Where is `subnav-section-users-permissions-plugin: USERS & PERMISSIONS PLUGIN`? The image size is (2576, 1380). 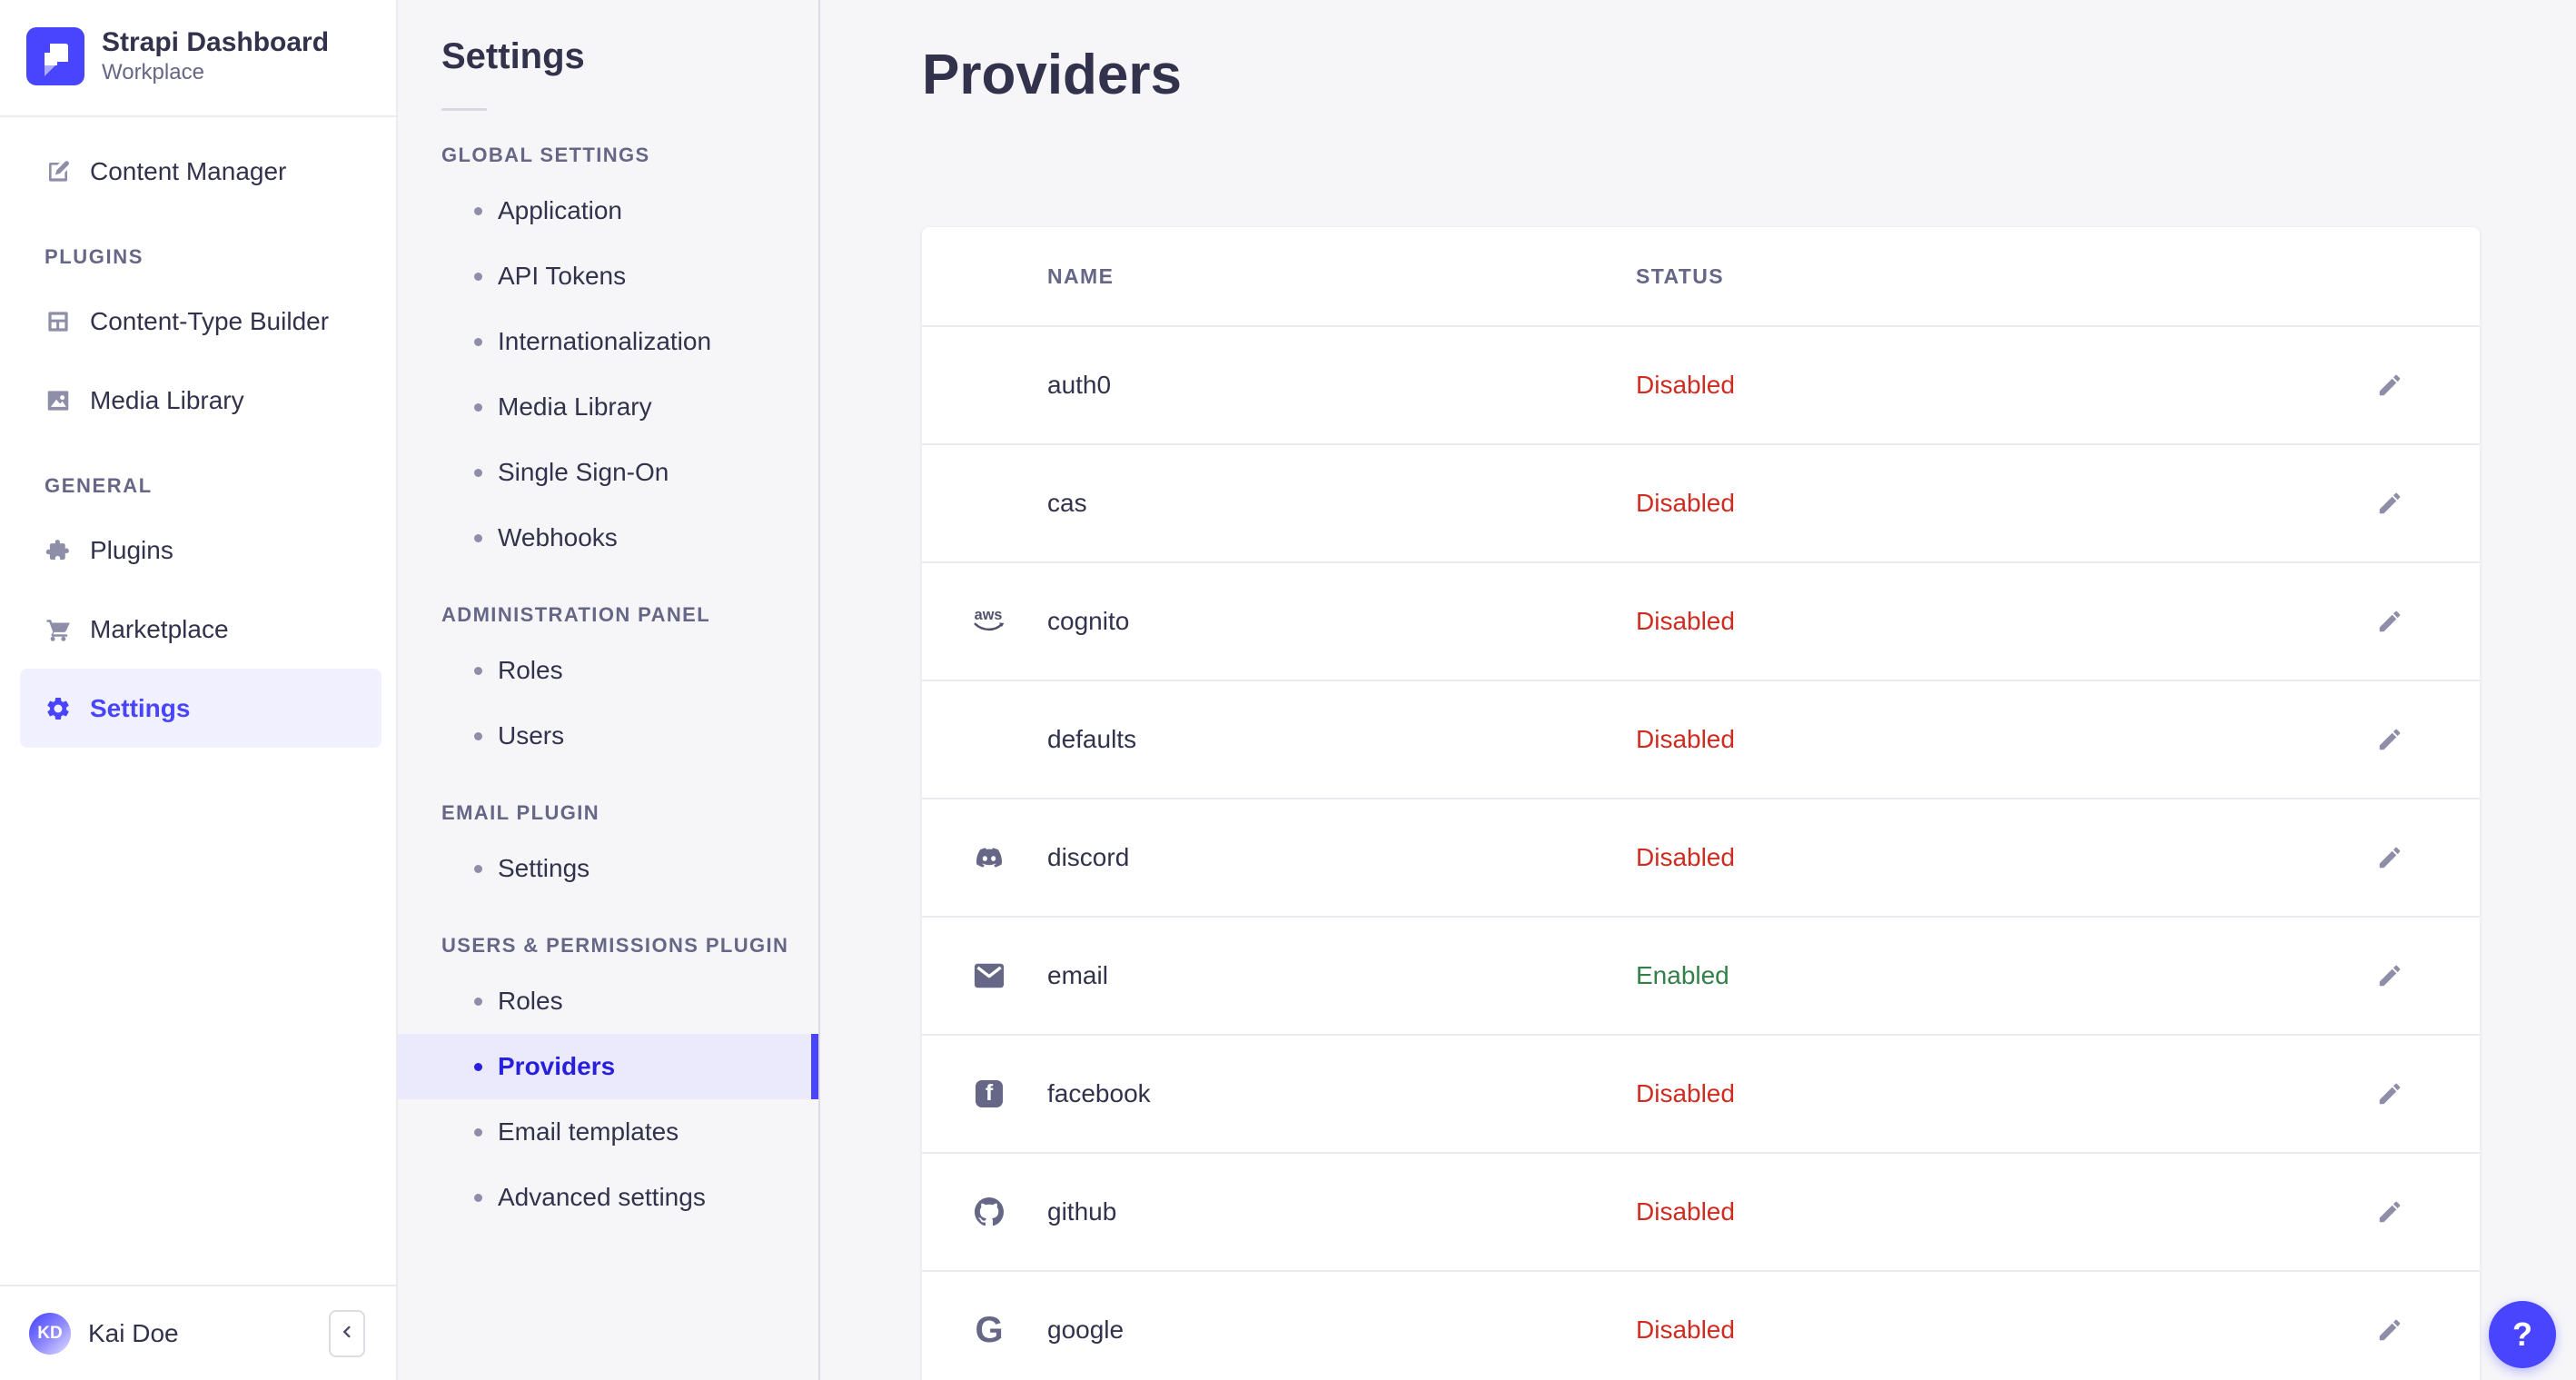
subnav-section-users-permissions-plugin: USERS & PERMISSIONS PLUGIN is located at coordinates (615, 945).